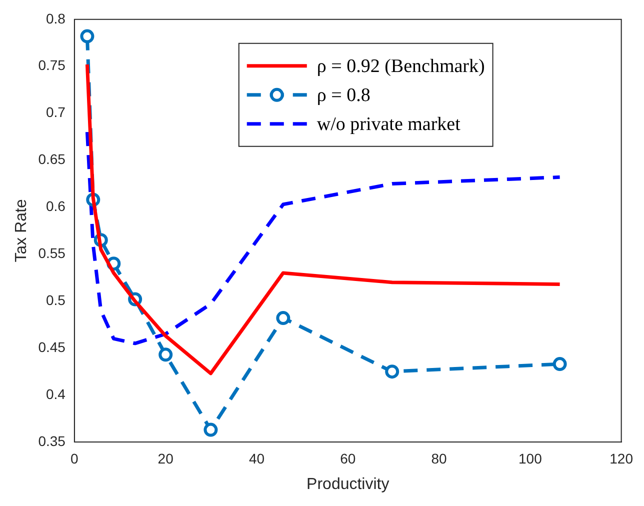  Describe the element at coordinates (56, 206) in the screenshot. I see `y-tick-label: 0.6` at that location.